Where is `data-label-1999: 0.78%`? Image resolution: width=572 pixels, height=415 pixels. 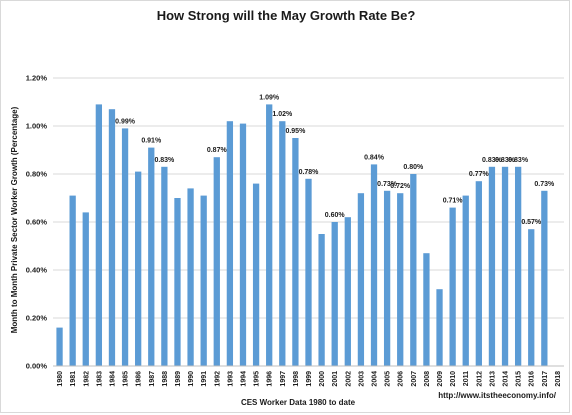
data-label-1999: 0.78% is located at coordinates (309, 172).